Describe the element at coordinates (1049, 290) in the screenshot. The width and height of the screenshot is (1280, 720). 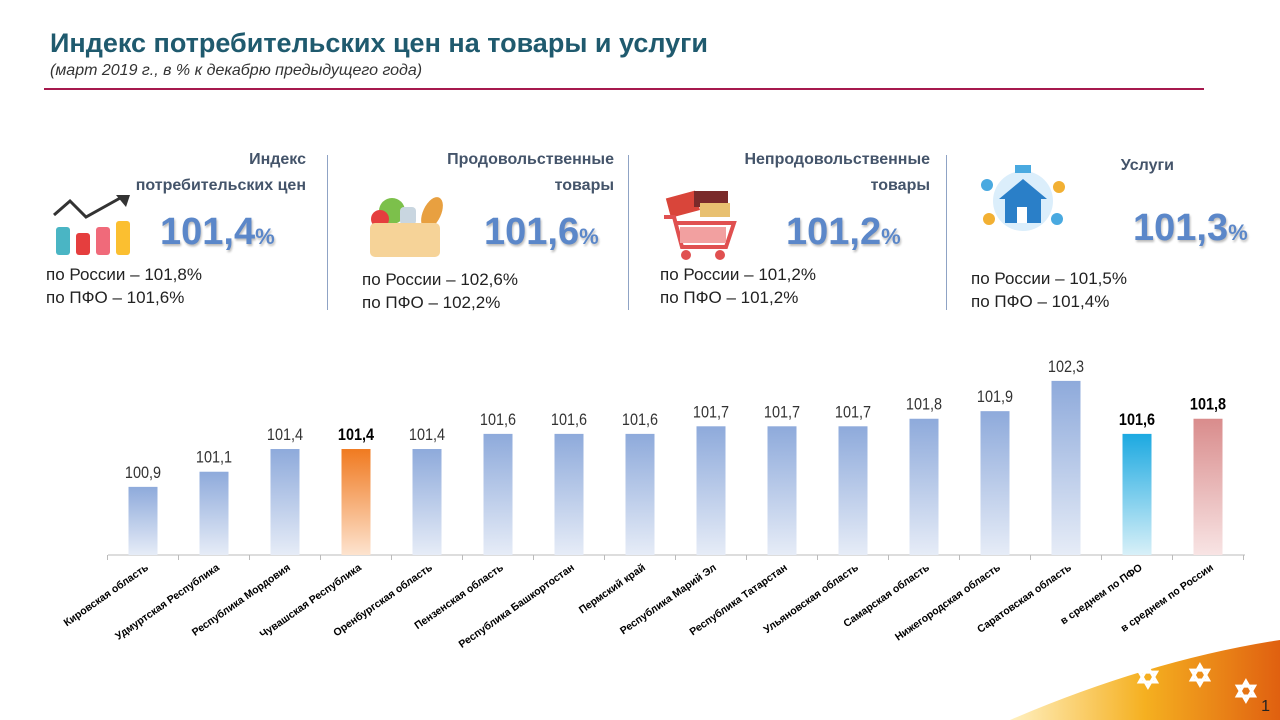
I see `card-comparison: по России – 101,5% по ПФО – 101,4%` at that location.